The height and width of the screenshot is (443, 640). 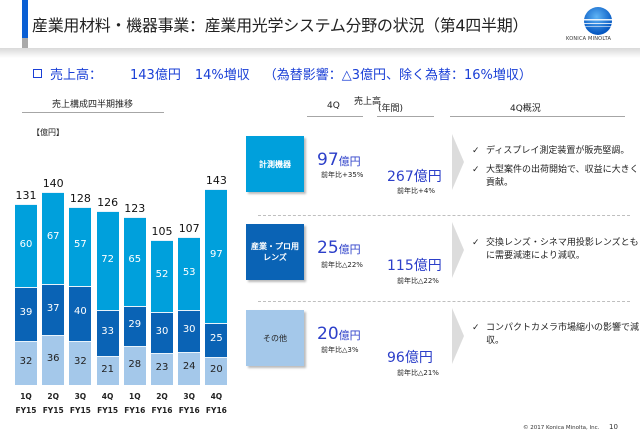 I want to click on overview-header: 4Q概況, so click(x=525, y=109).